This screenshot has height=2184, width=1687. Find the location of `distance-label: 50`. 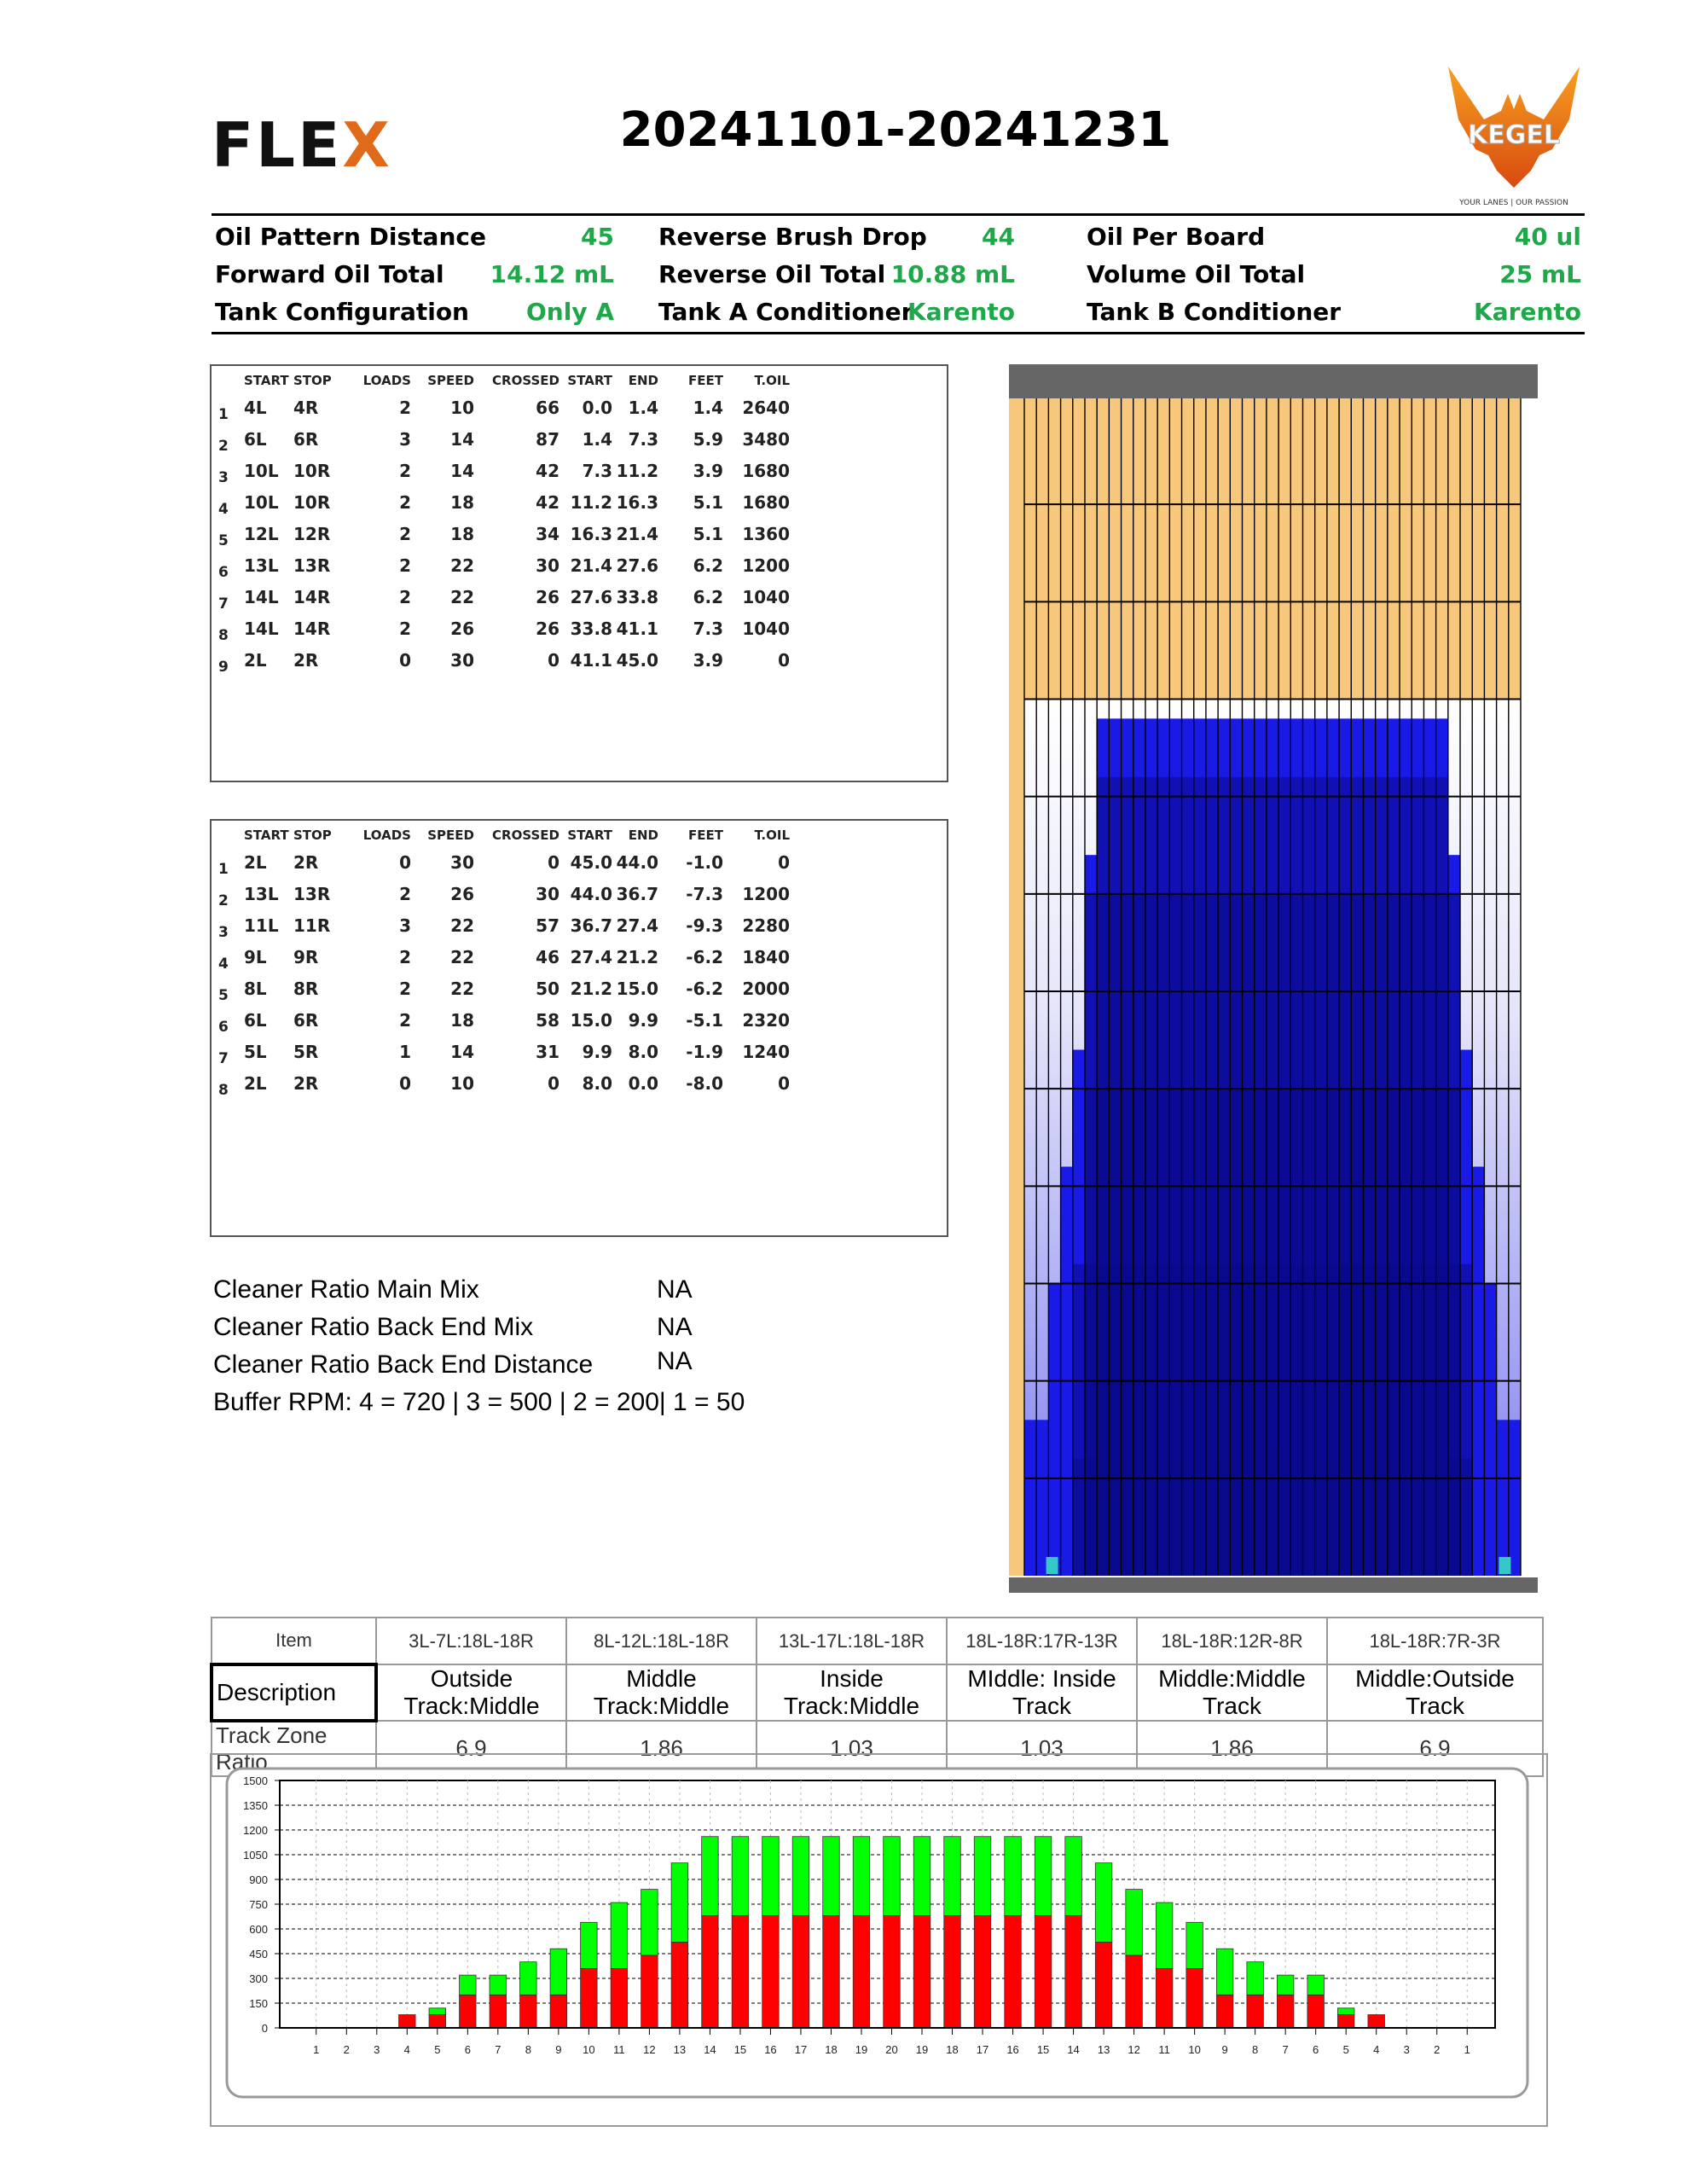

distance-label: 50 is located at coordinates (1535, 601).